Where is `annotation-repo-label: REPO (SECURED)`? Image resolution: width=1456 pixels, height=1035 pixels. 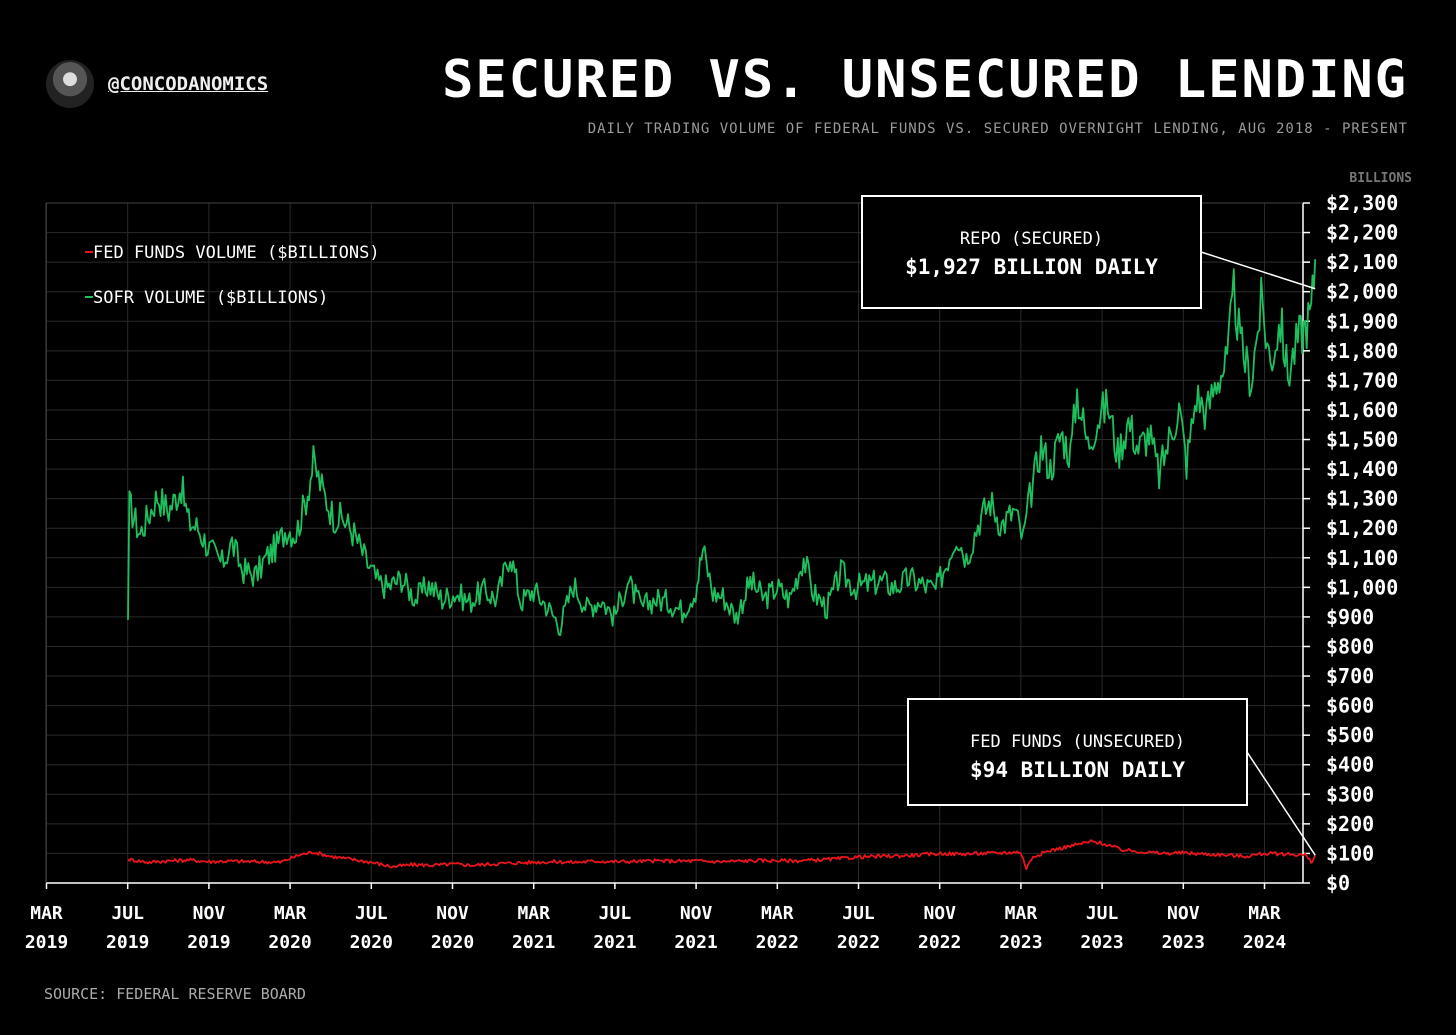 annotation-repo-label: REPO (SECURED) is located at coordinates (1031, 239).